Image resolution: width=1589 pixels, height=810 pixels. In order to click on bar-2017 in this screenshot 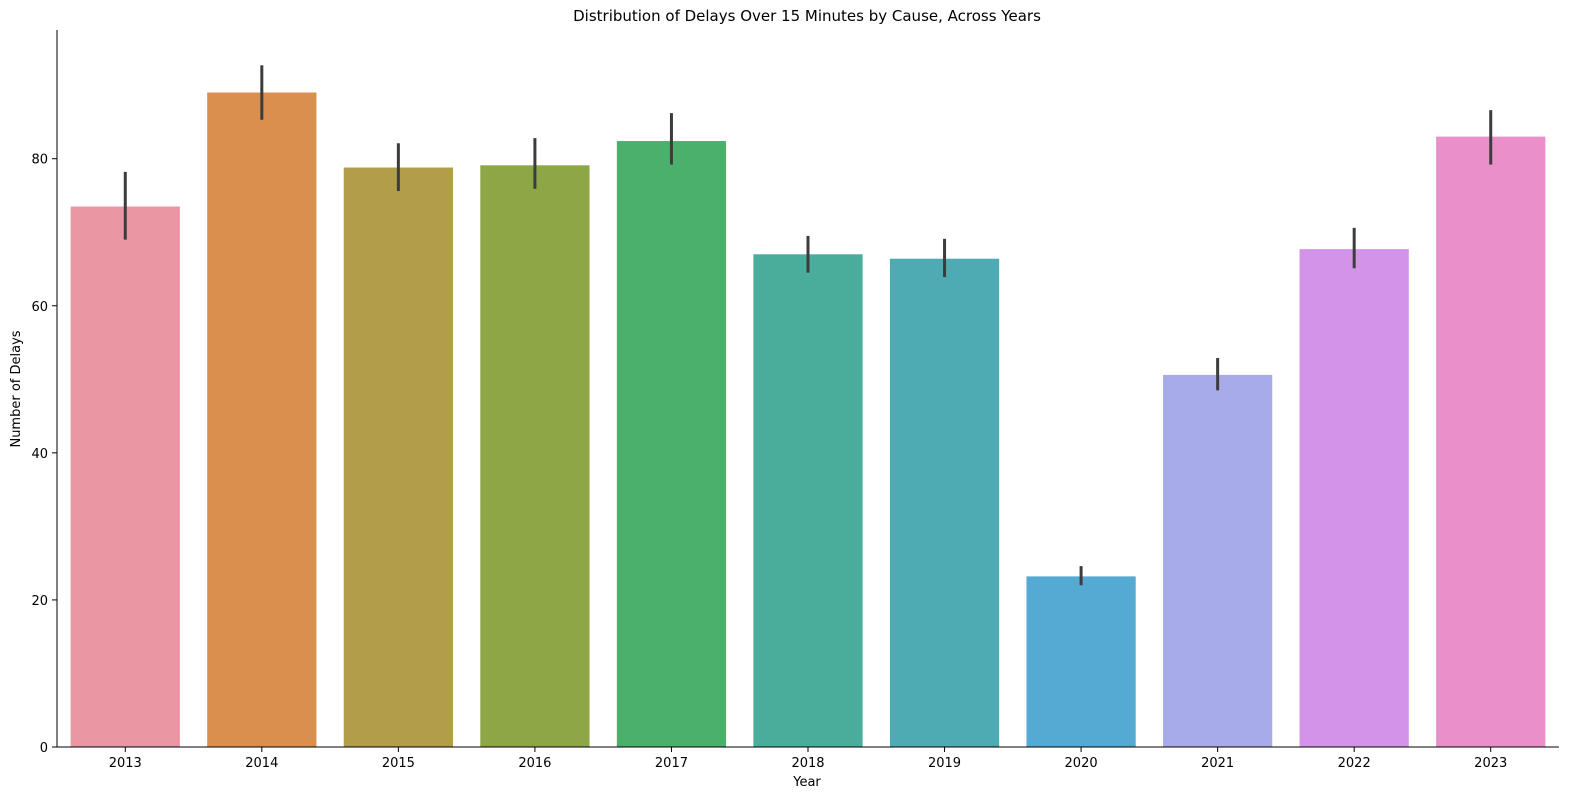, I will do `click(671, 444)`.